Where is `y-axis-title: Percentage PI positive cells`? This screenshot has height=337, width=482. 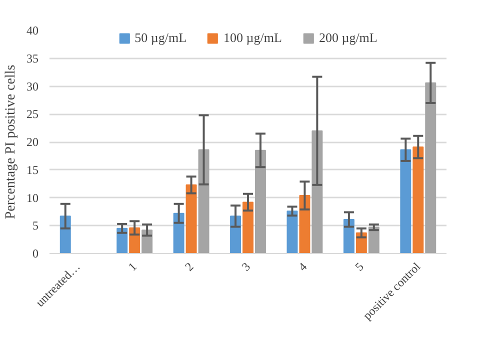
y-axis-title: Percentage PI positive cells is located at coordinates (11, 142).